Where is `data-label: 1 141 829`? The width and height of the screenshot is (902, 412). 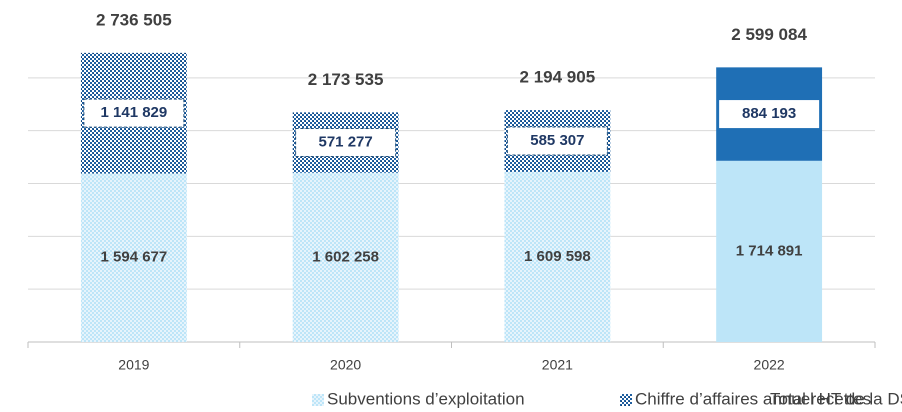
data-label: 1 141 829 is located at coordinates (134, 112).